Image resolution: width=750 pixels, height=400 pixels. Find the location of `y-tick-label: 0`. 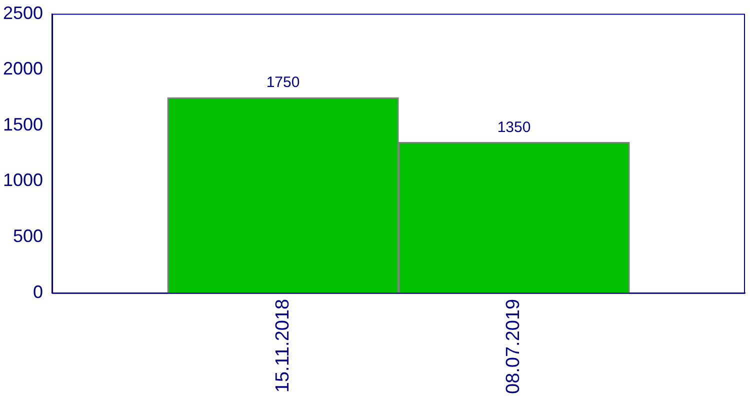

y-tick-label: 0 is located at coordinates (38, 292).